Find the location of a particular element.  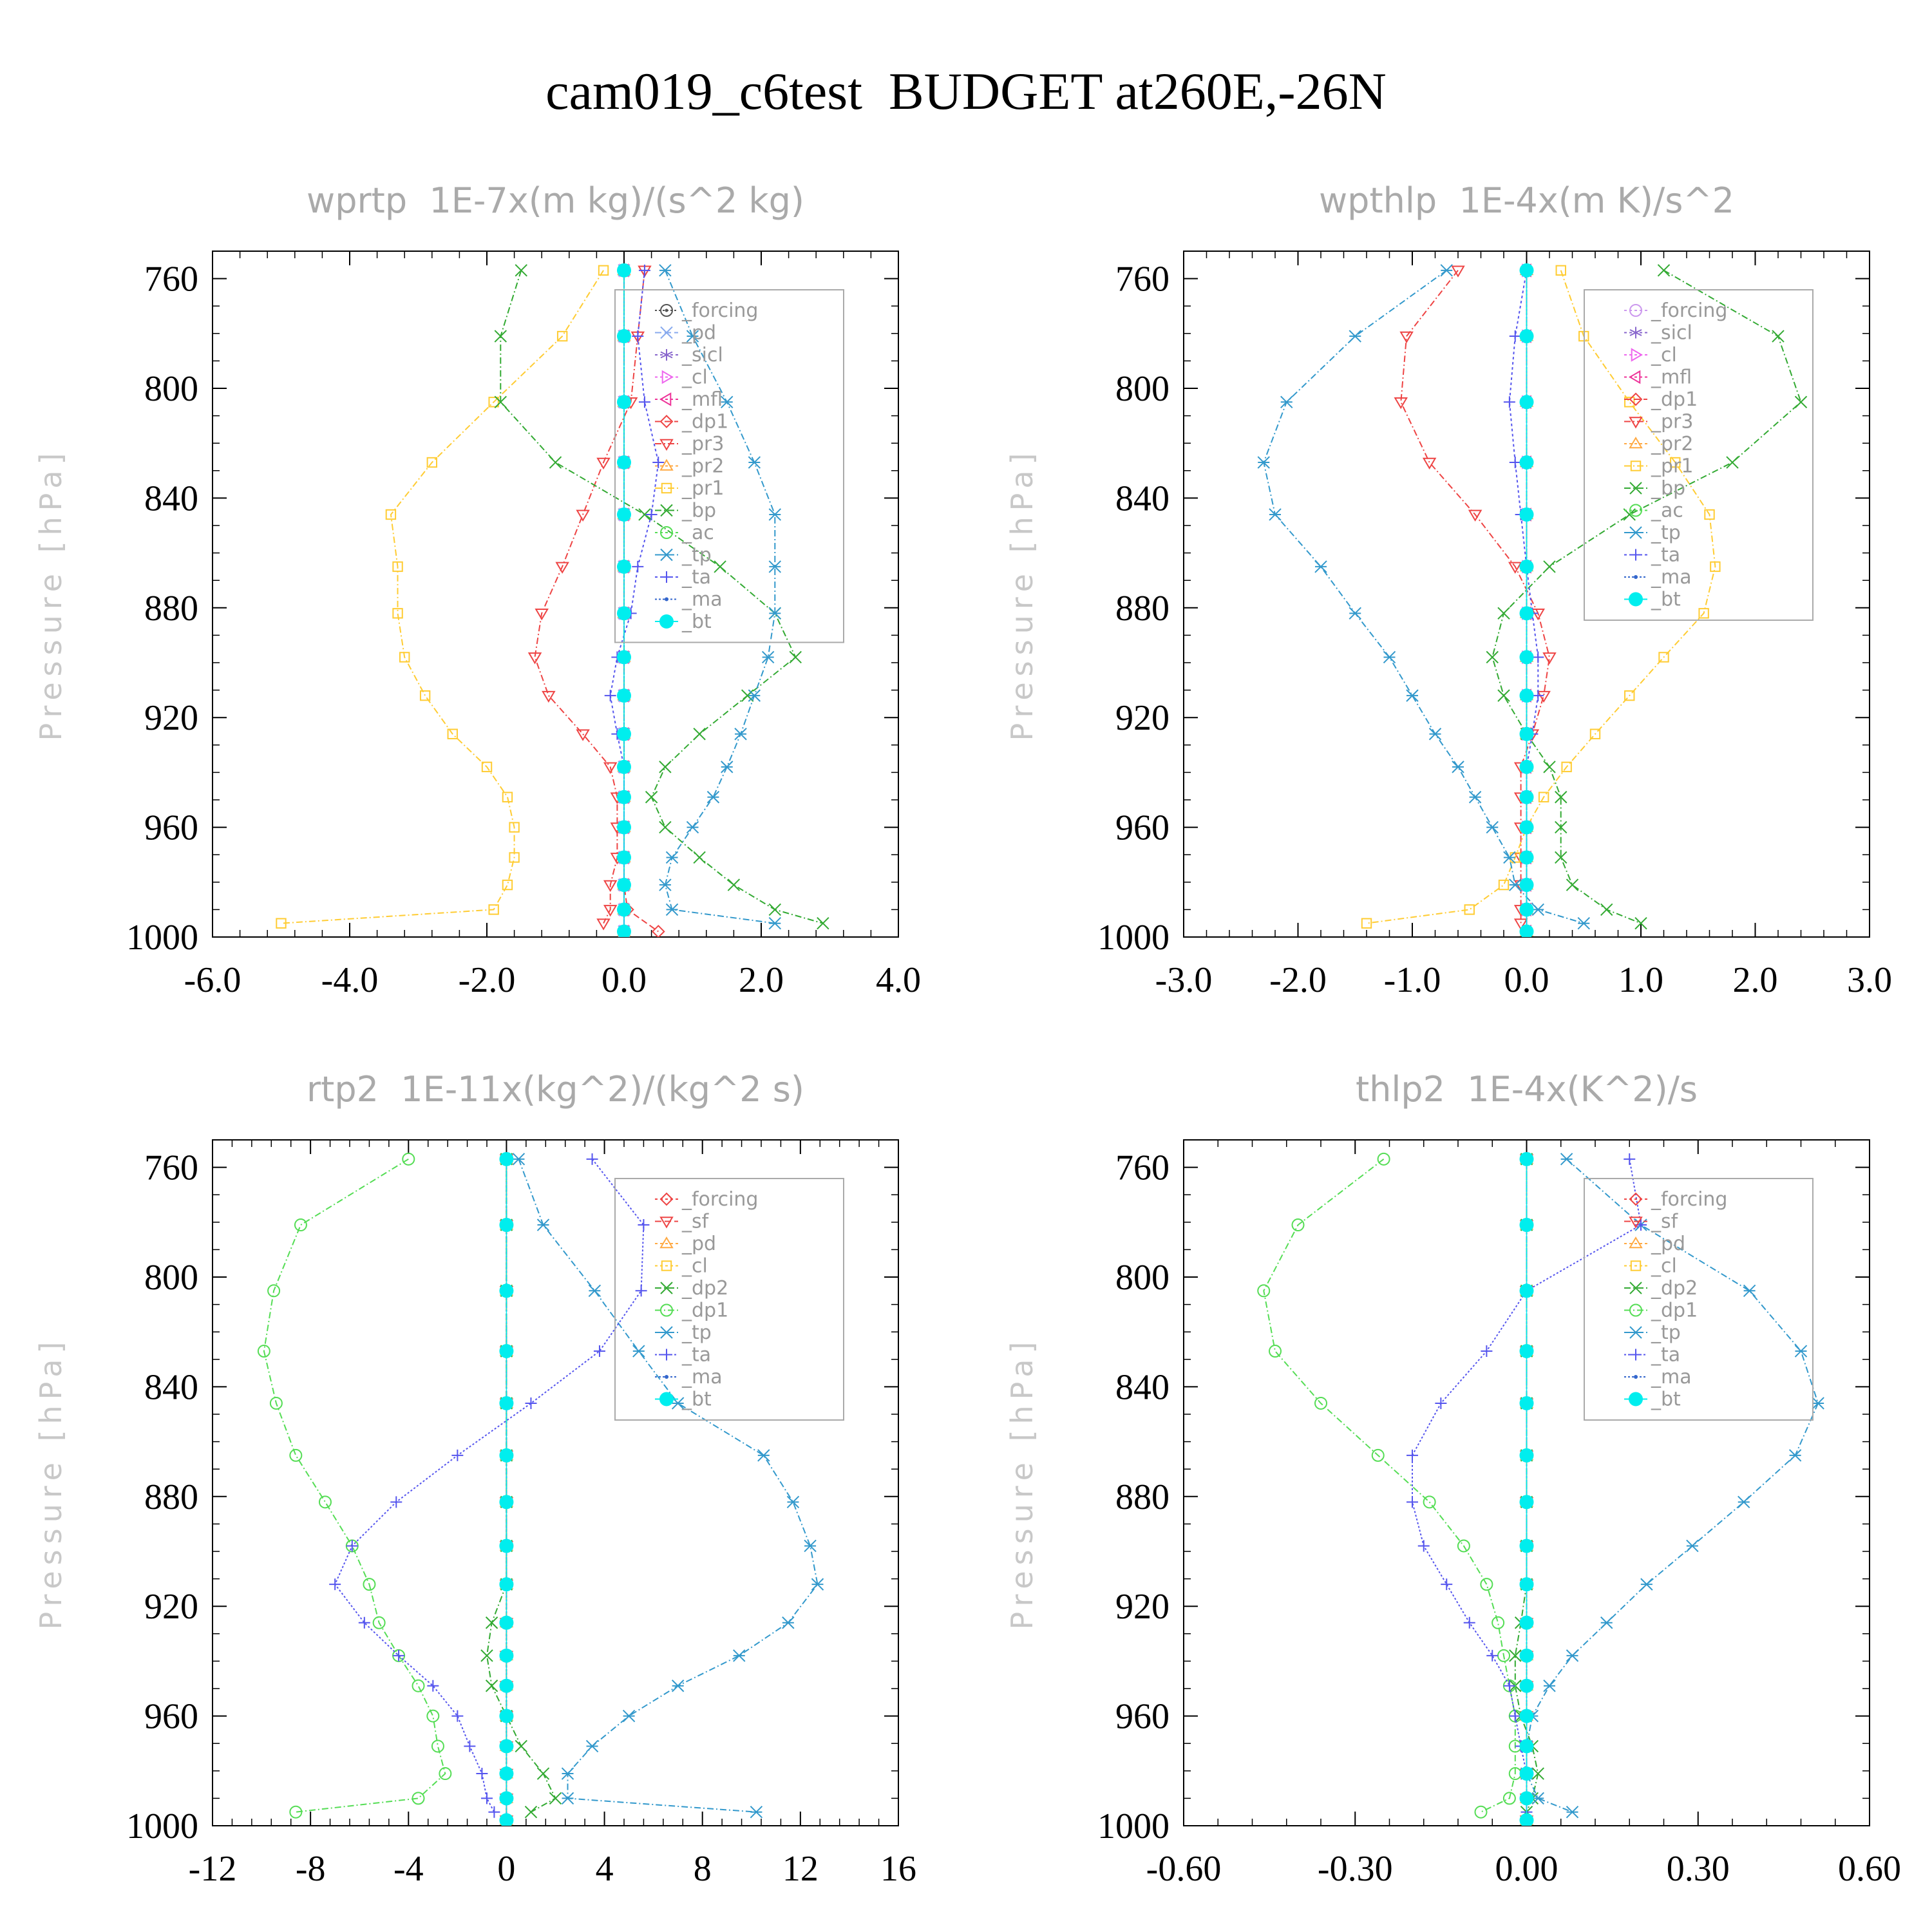

series_pr3 is located at coordinates (1475, 598).